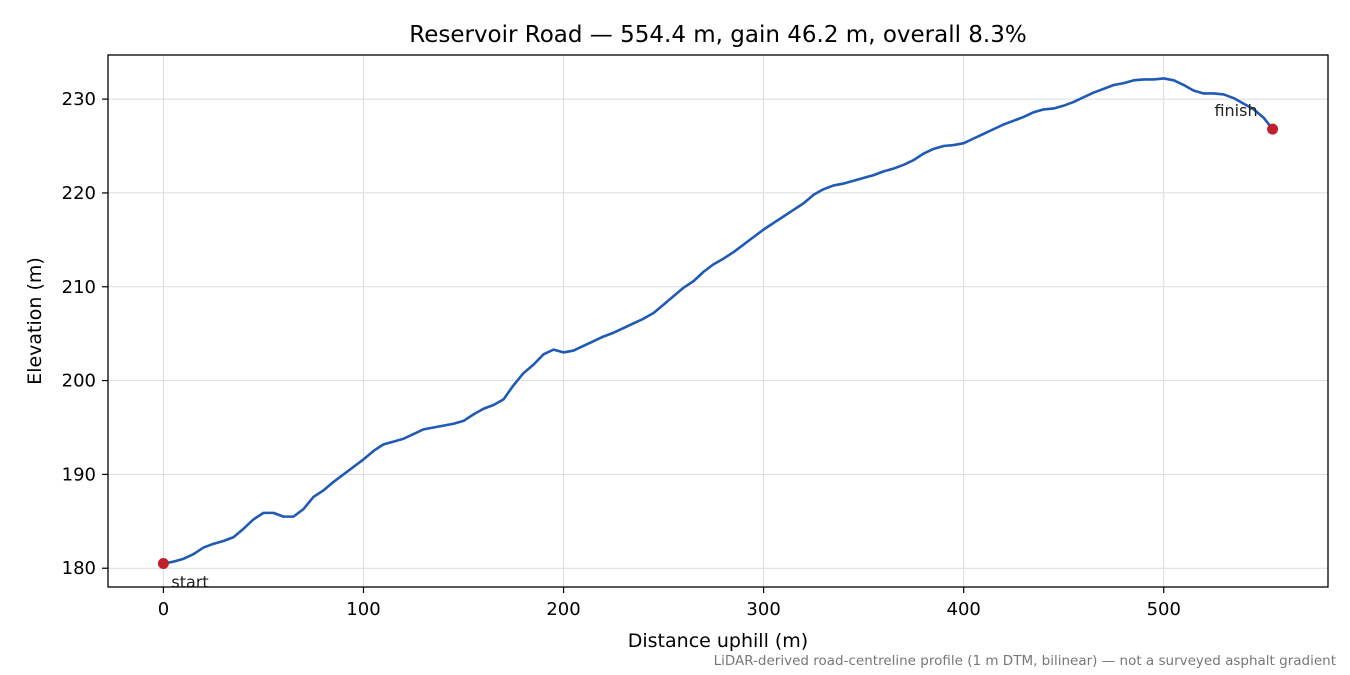 The image size is (1350, 675). I want to click on x-tick-label: 300, so click(763, 609).